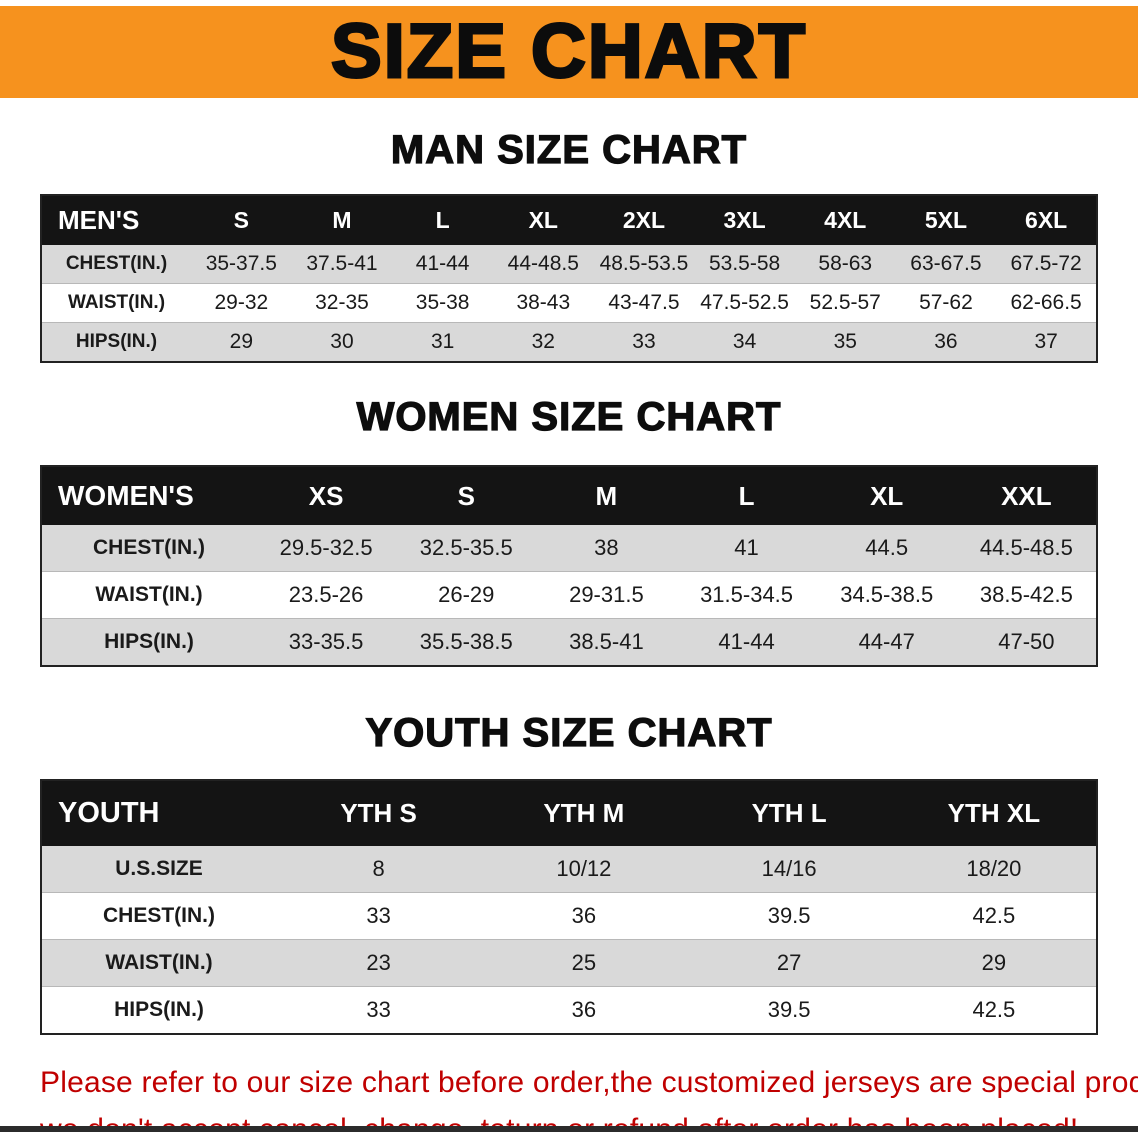 This screenshot has height=1132, width=1138. What do you see at coordinates (109, 813) in the screenshot?
I see `table-corner-label: YOUTH` at bounding box center [109, 813].